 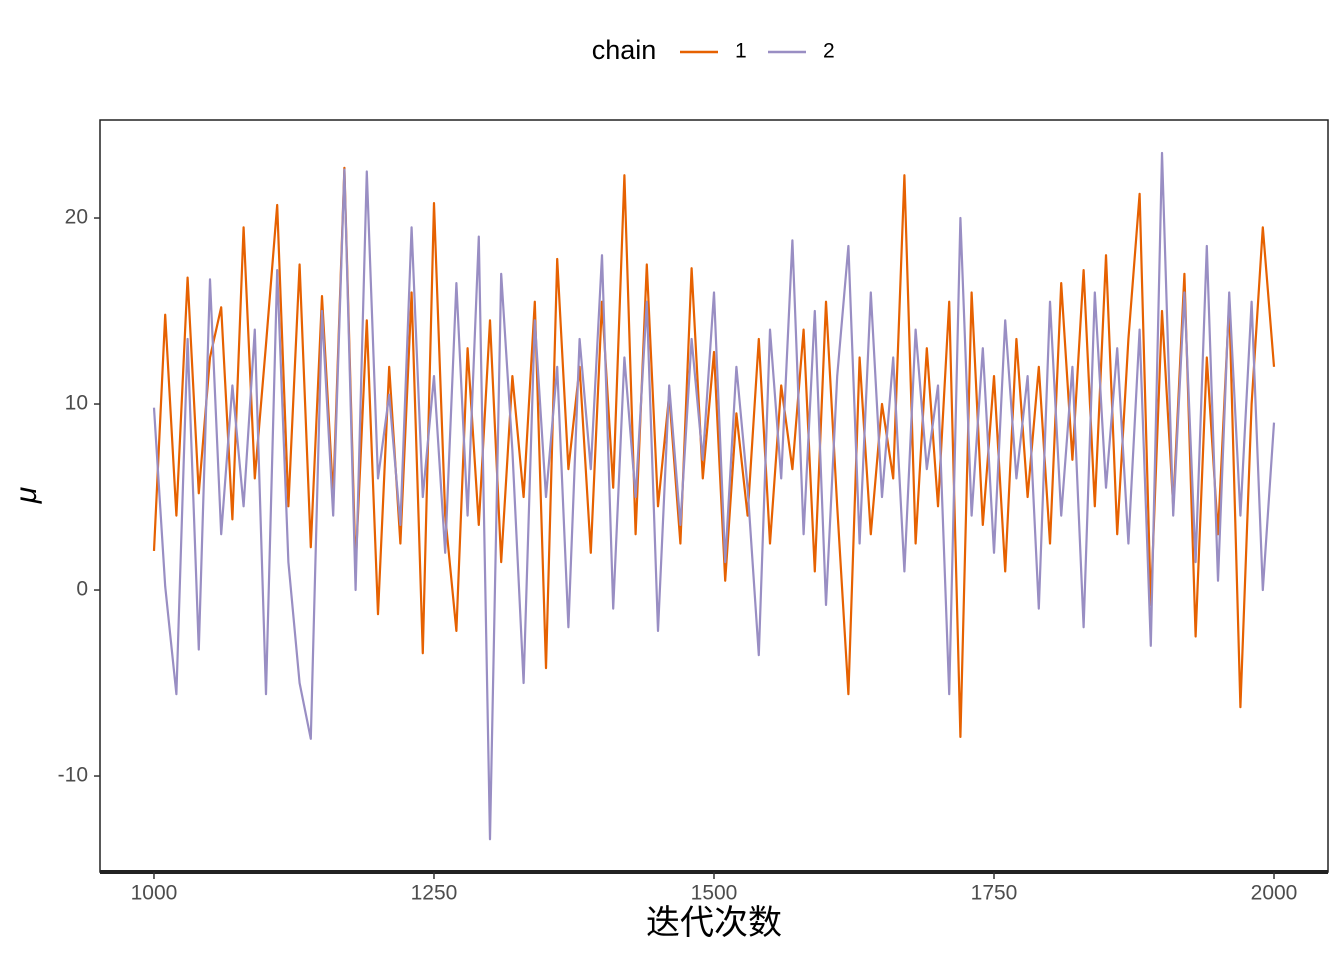 I want to click on x-tick-label: 2000, so click(x=1274, y=893).